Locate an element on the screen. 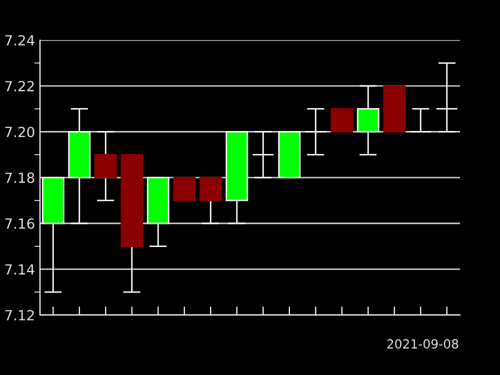 Image resolution: width=500 pixels, height=375 pixels. y-tick-label: 7.16 is located at coordinates (19, 223).